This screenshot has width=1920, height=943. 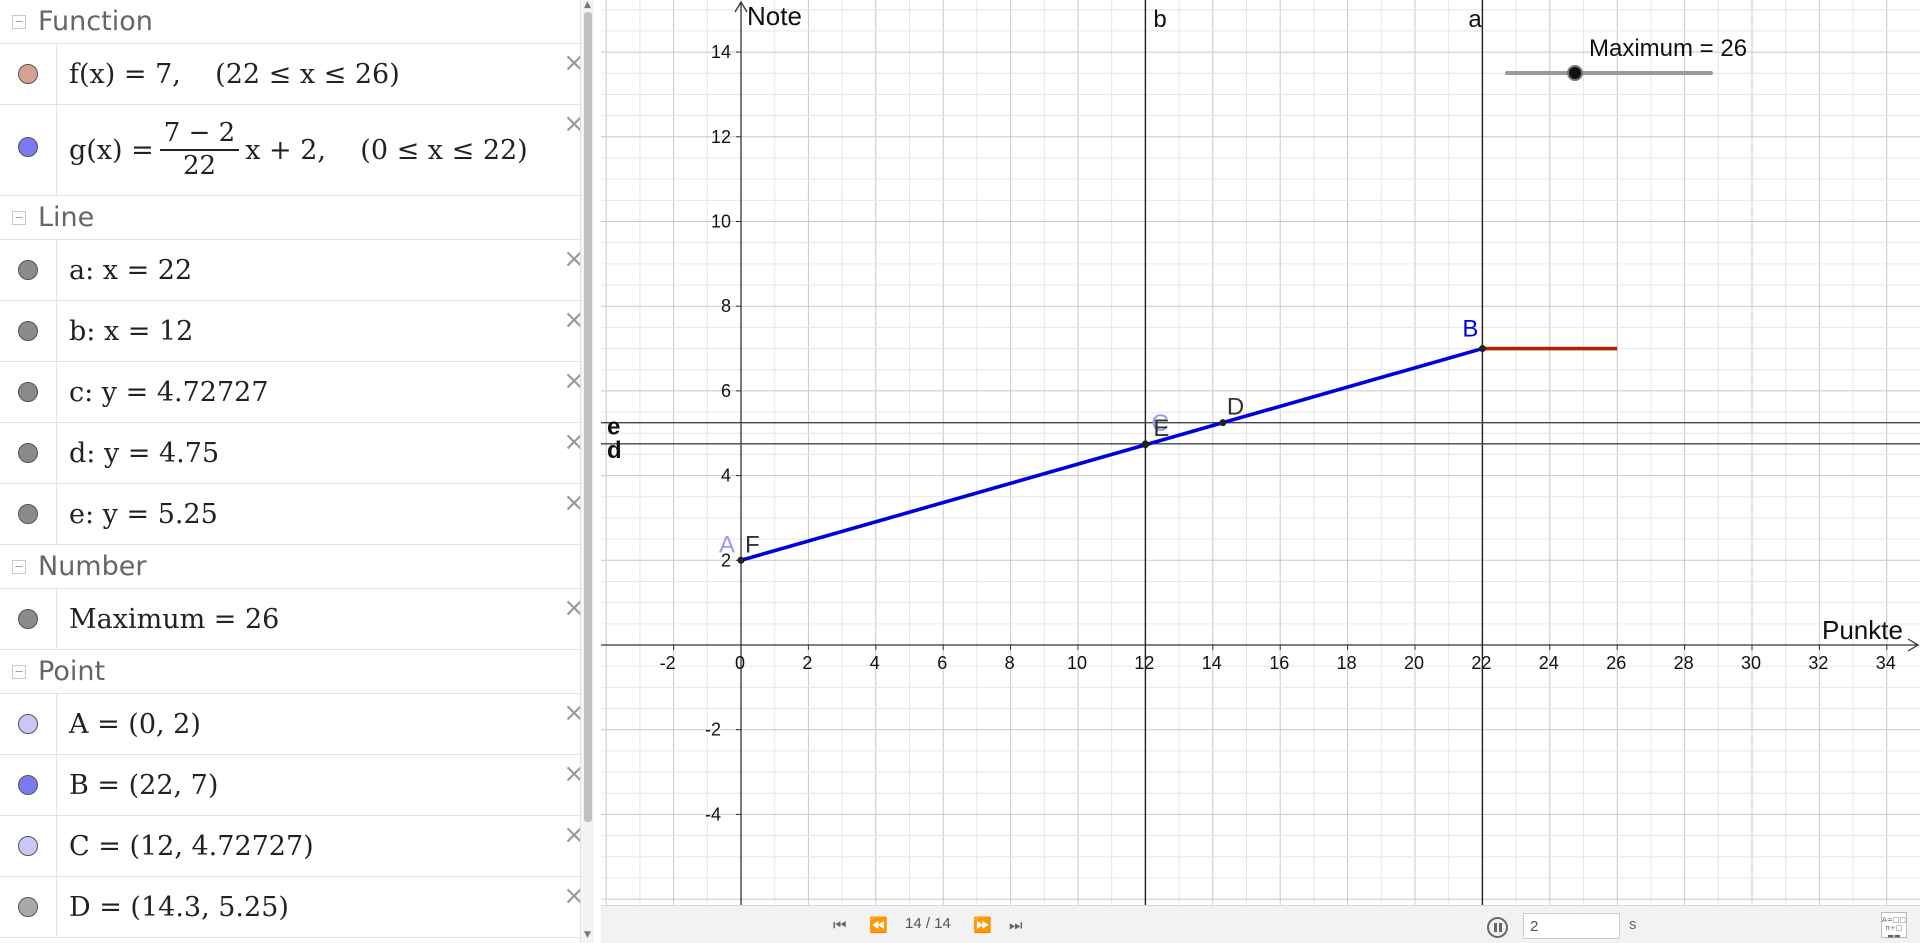 I want to click on algebra-expression: b: x = 12, so click(x=131, y=331).